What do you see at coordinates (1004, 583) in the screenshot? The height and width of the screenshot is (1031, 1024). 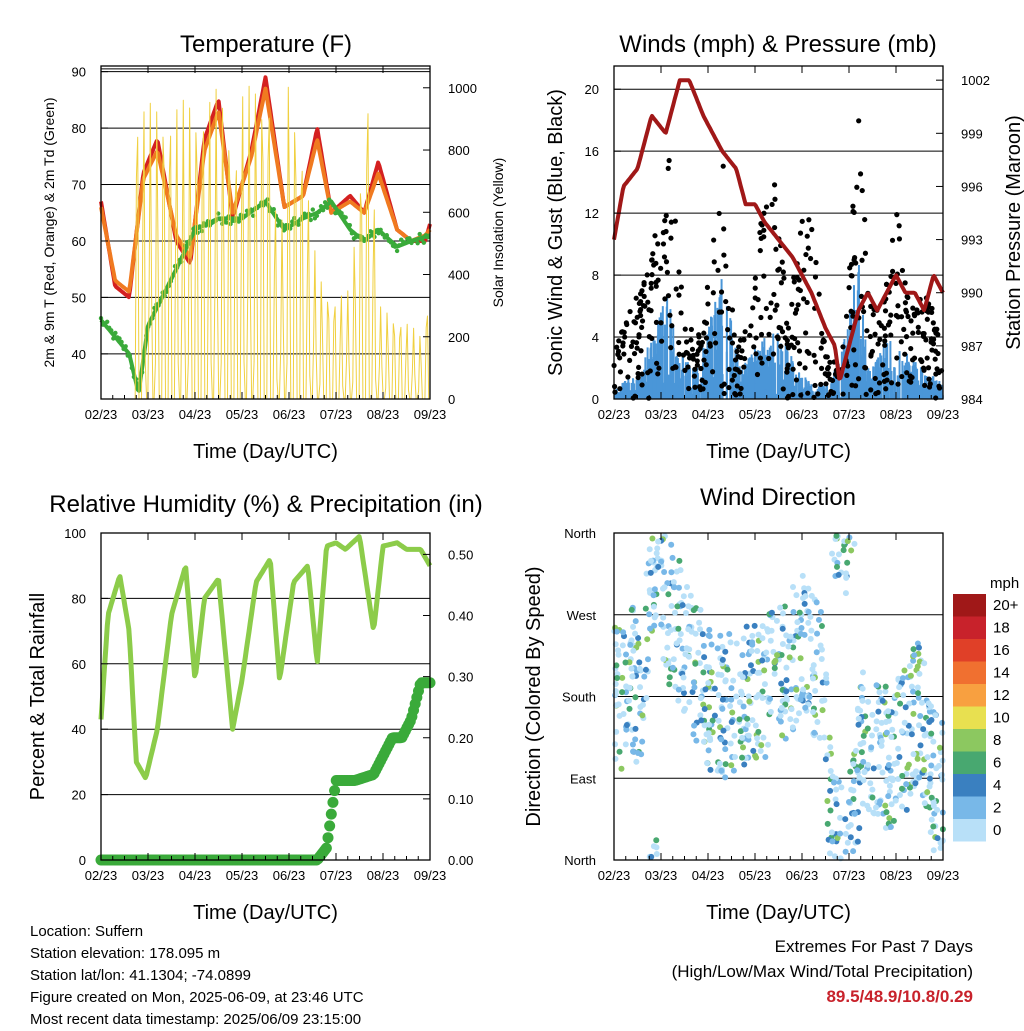 I see `colorbar-unit: mph` at bounding box center [1004, 583].